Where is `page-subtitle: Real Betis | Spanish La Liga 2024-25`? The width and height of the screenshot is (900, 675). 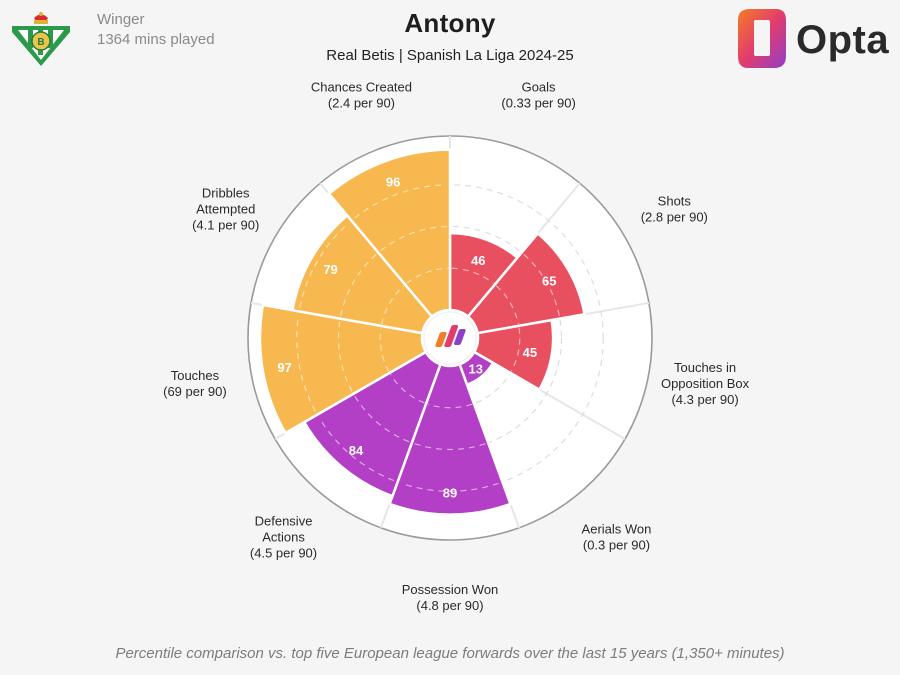 page-subtitle: Real Betis | Spanish La Liga 2024-25 is located at coordinates (450, 55).